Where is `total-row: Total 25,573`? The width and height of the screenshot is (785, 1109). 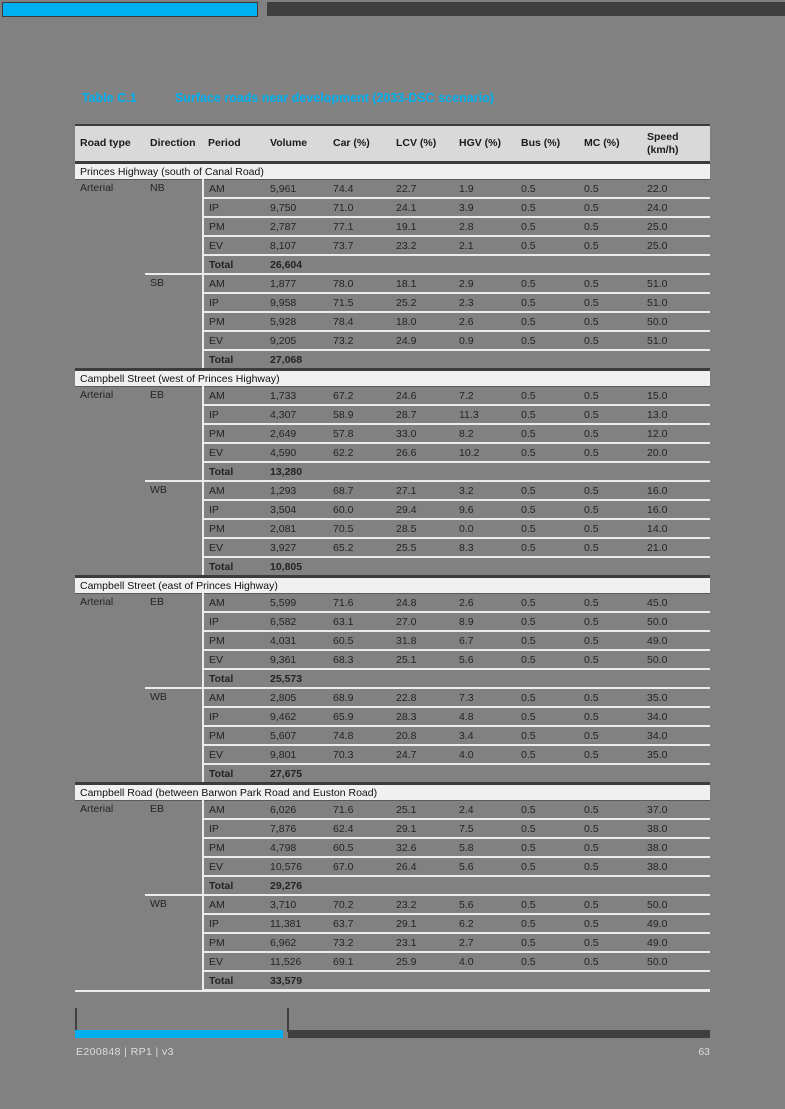 total-row: Total 25,573 is located at coordinates (392, 679).